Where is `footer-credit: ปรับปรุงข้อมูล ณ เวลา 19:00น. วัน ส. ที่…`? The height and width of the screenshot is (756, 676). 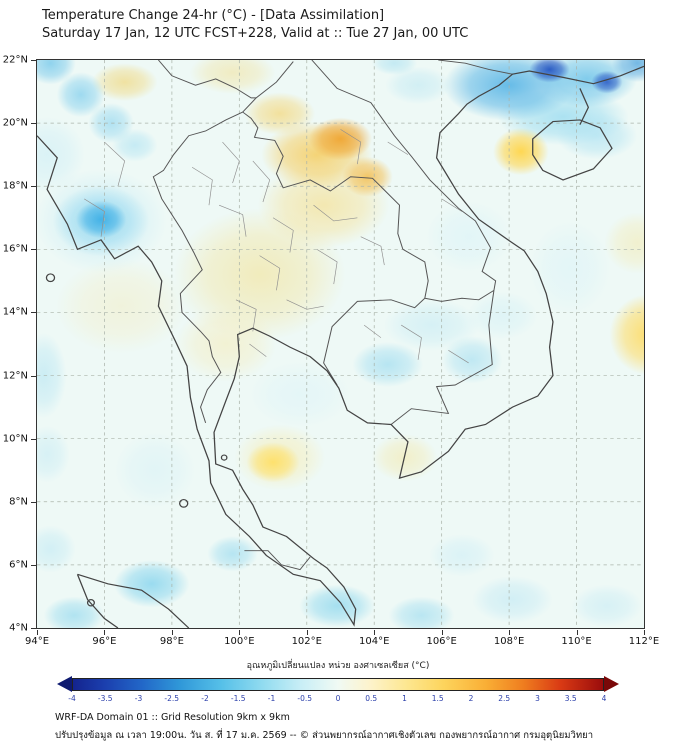 footer-credit: ปรับปรุงข้อมูล ณ เวลา 19:00น. วัน ส. ที่… is located at coordinates (324, 735).